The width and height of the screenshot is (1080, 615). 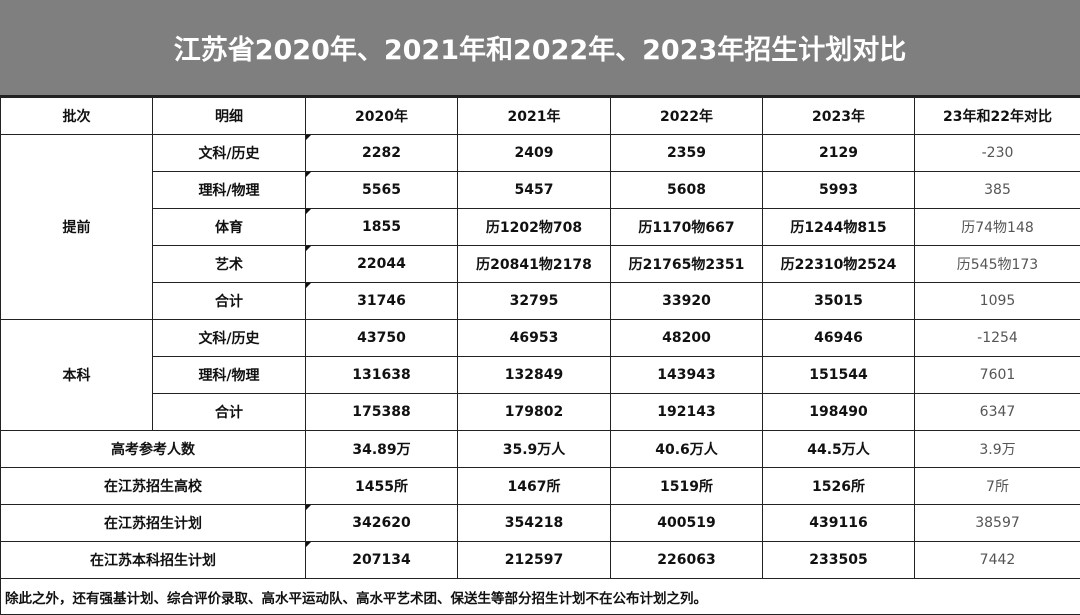 What do you see at coordinates (838, 449) in the screenshot?
I see `value-cell: 44.5万人` at bounding box center [838, 449].